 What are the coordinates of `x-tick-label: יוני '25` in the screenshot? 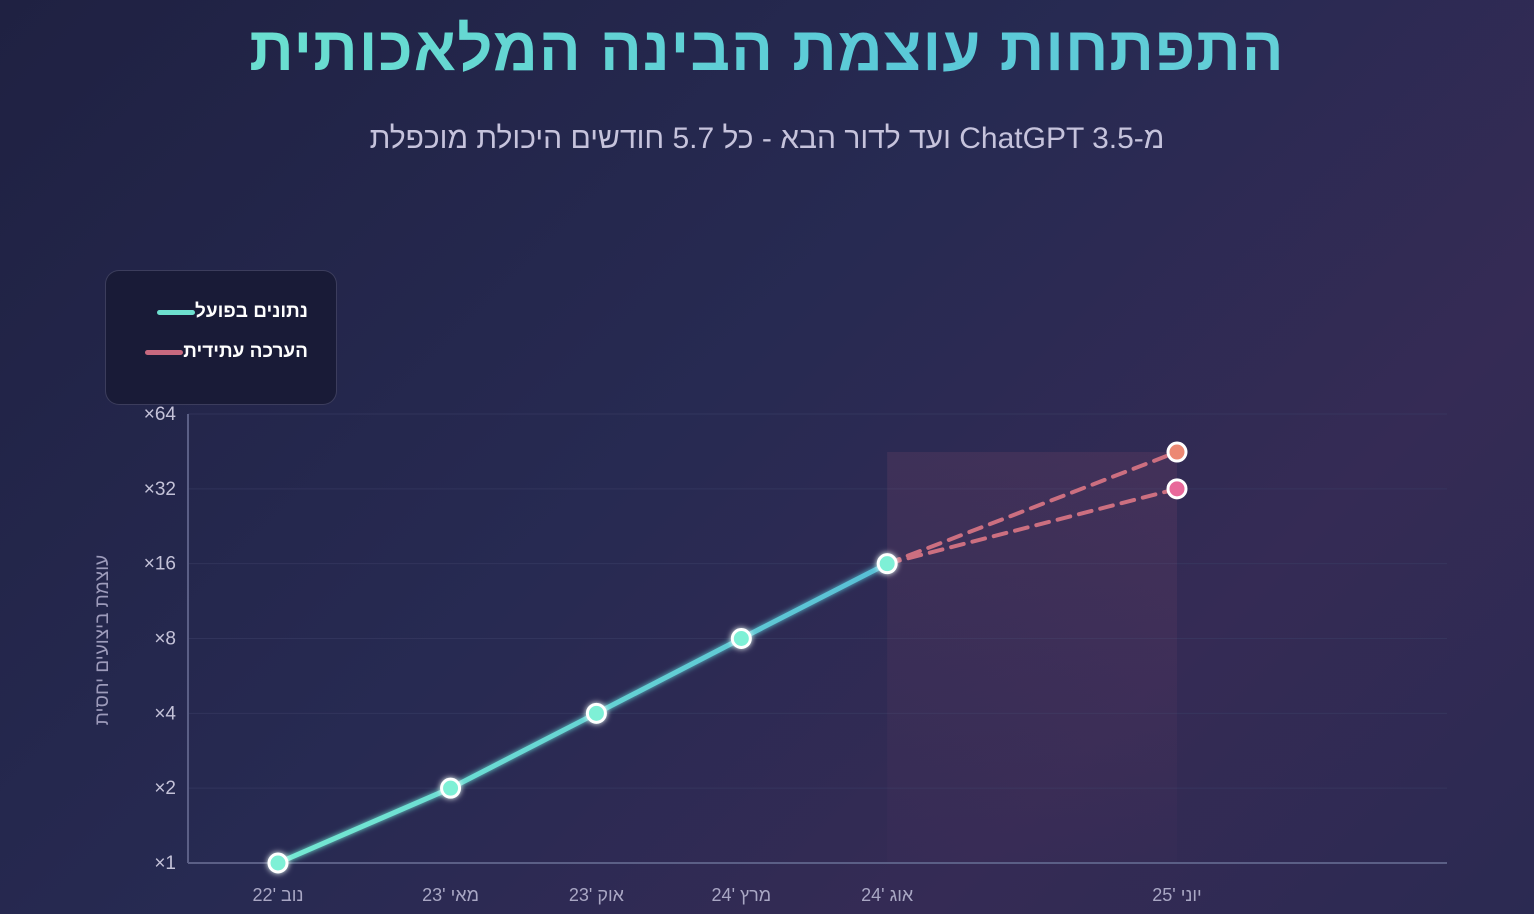 It's located at (1177, 895).